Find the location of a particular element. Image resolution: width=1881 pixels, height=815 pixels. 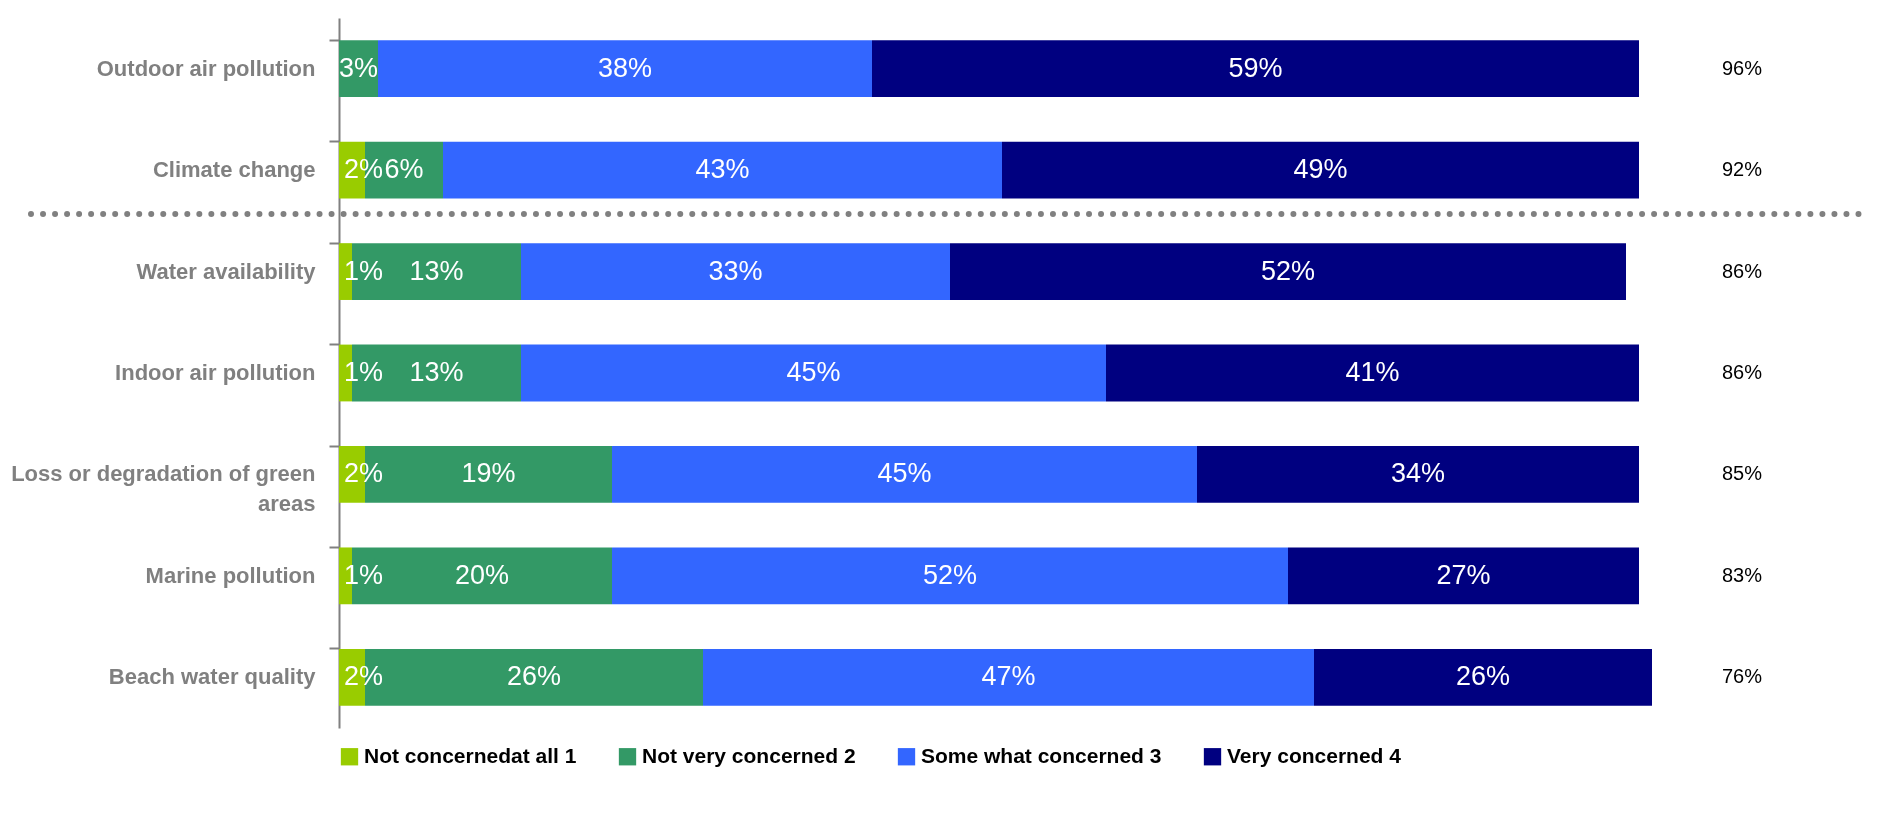

legend-label: Some what concerned 3 is located at coordinates (1041, 755).